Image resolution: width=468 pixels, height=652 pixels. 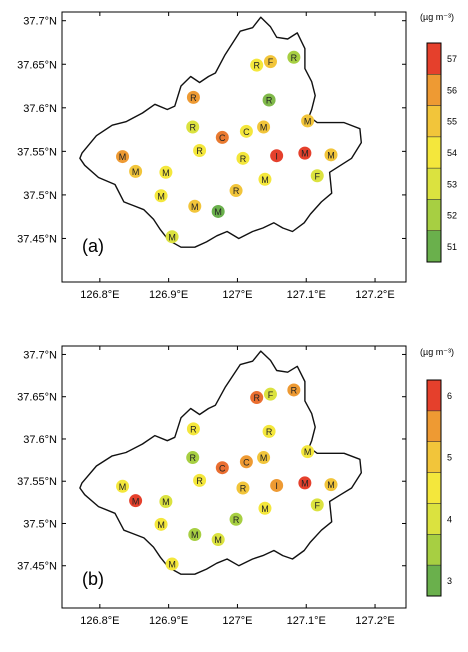 I want to click on x-tick-label: 127.1°E, so click(x=306, y=295).